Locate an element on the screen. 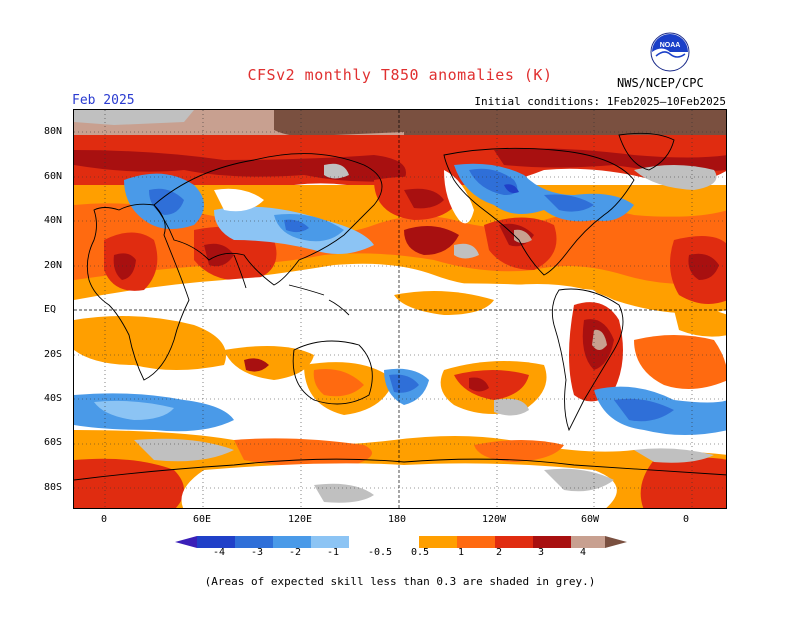  logo-text: NOAA is located at coordinates (670, 45).